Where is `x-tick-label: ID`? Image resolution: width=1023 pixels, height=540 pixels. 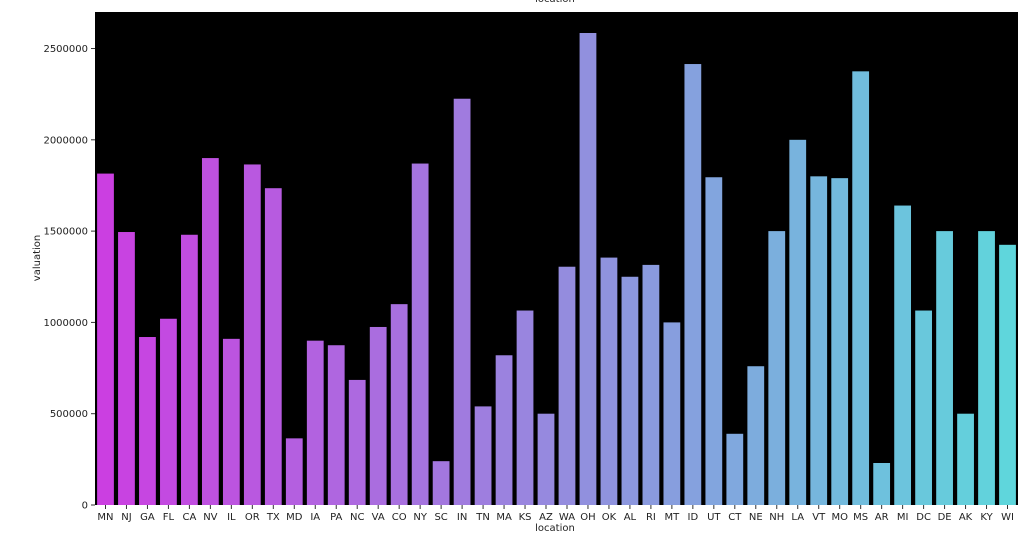 x-tick-label: ID is located at coordinates (693, 517).